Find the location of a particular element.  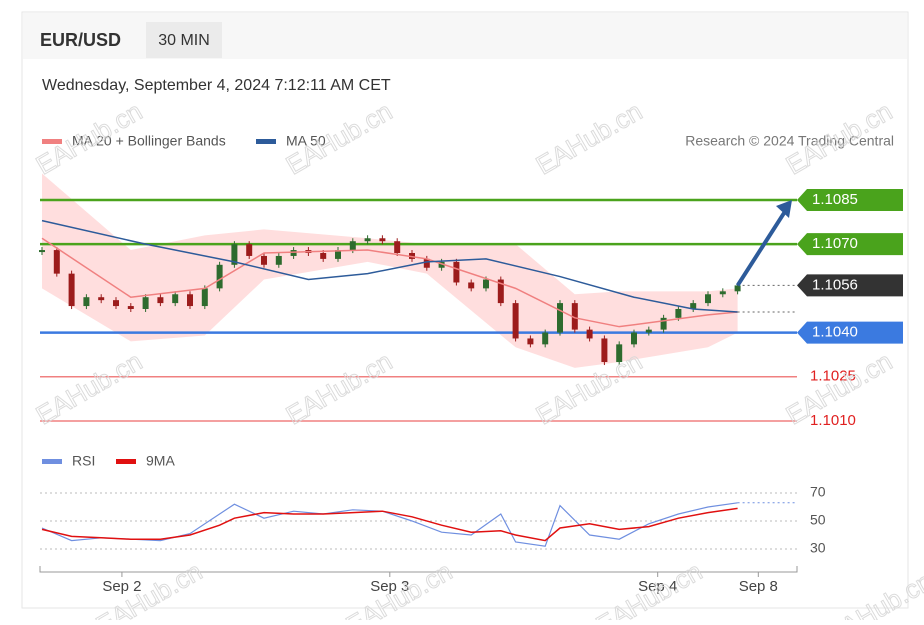

interval: 30 MIN is located at coordinates (184, 40).